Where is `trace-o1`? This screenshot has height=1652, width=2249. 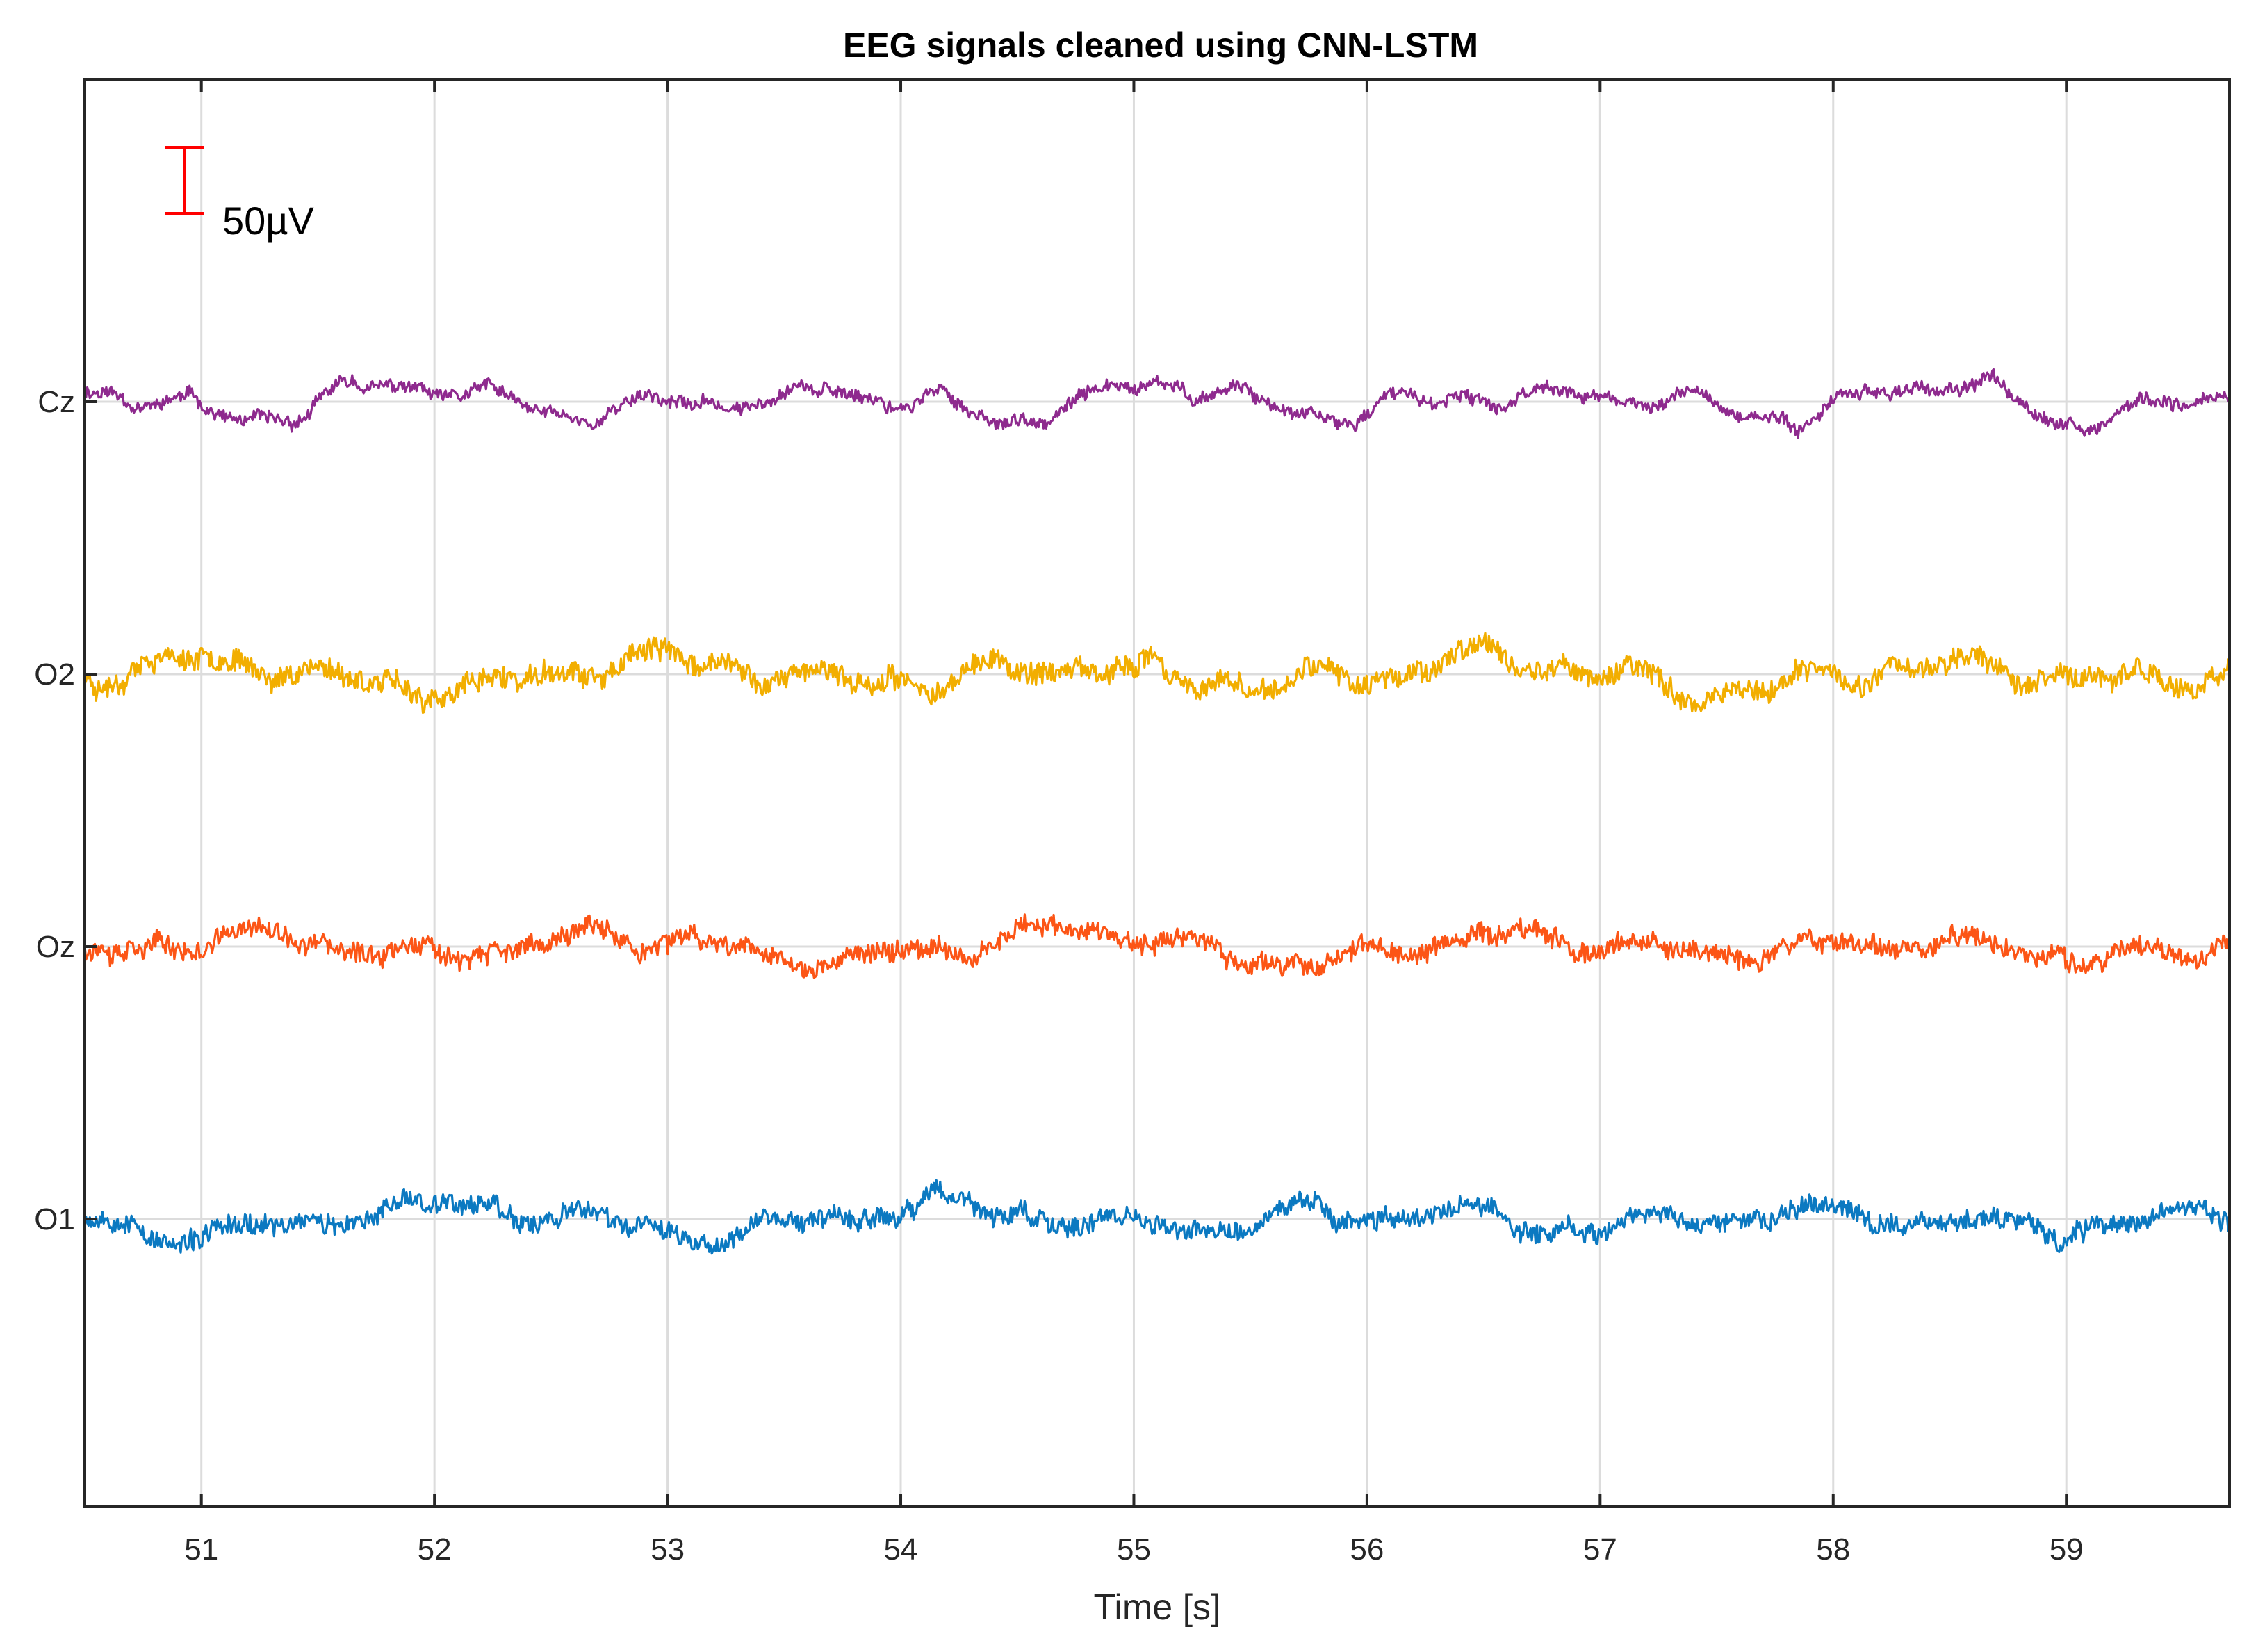
trace-o1 is located at coordinates (1157, 1217).